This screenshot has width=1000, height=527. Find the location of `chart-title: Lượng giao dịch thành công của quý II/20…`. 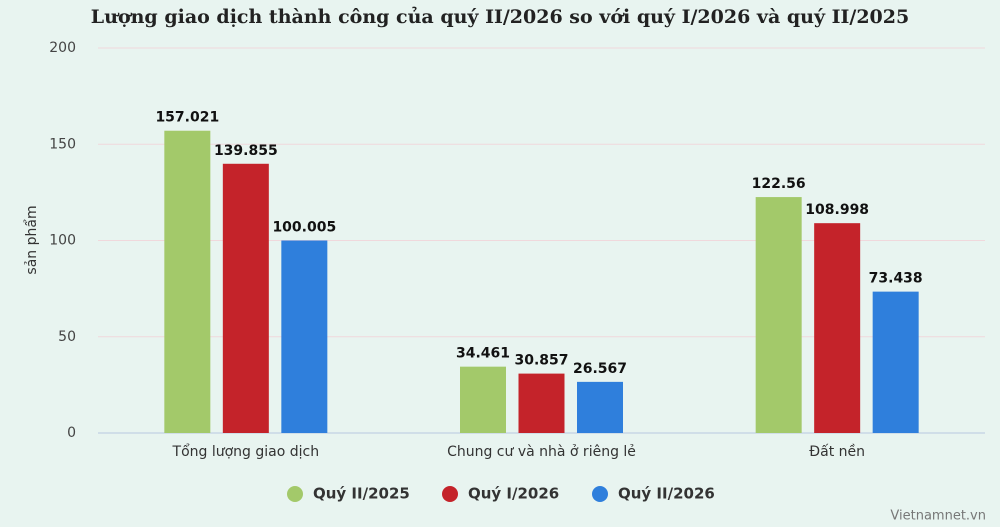

chart-title: Lượng giao dịch thành công của quý II/20… is located at coordinates (500, 17).